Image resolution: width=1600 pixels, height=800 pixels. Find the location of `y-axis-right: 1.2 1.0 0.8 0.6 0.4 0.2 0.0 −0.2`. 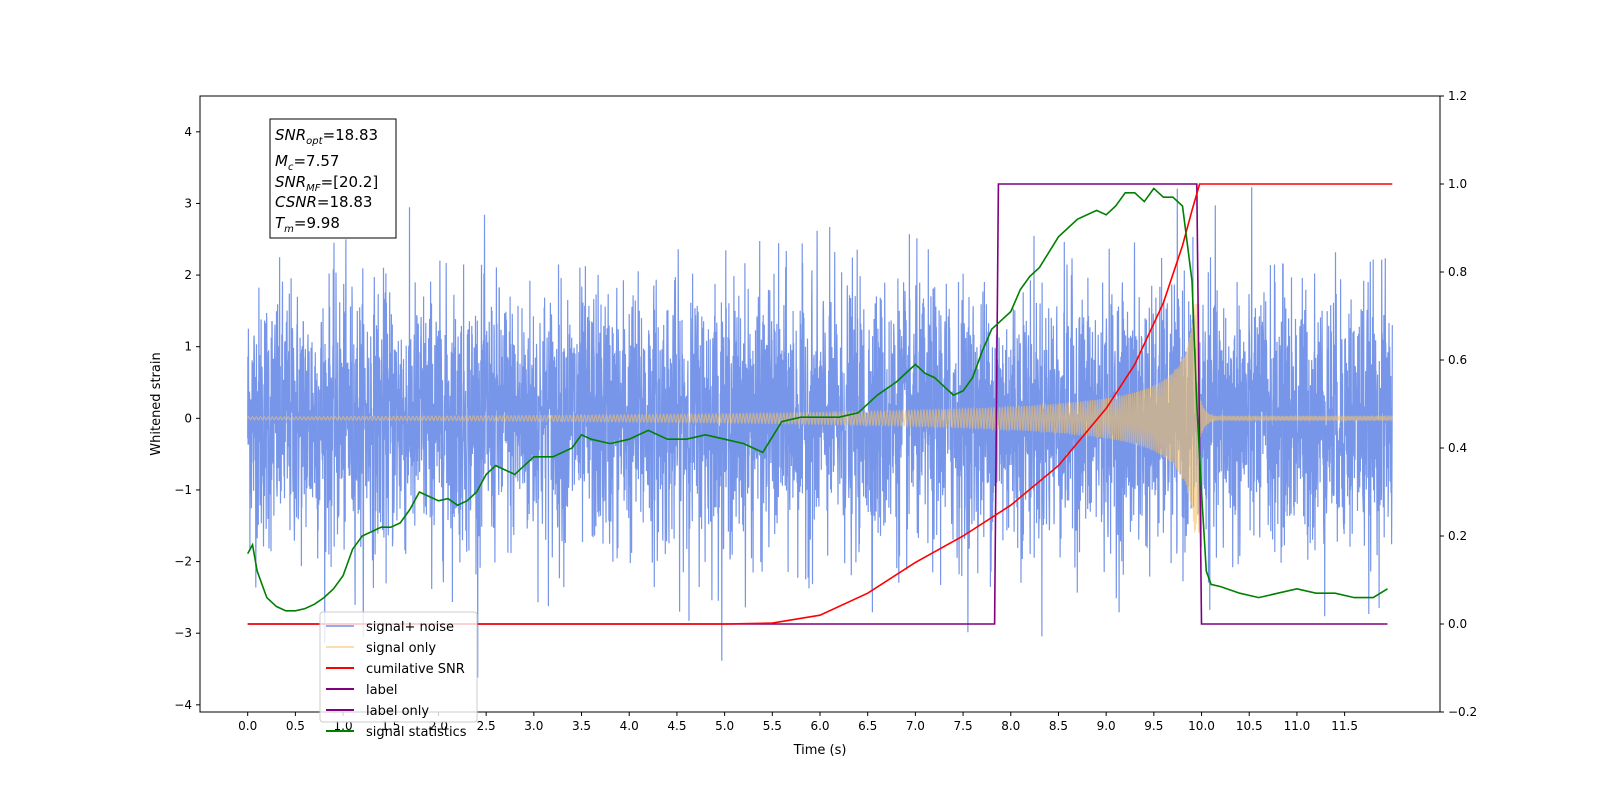

y-axis-right: 1.2 1.0 0.8 0.6 0.4 0.2 0.0 −0.2 is located at coordinates (1458, 404).